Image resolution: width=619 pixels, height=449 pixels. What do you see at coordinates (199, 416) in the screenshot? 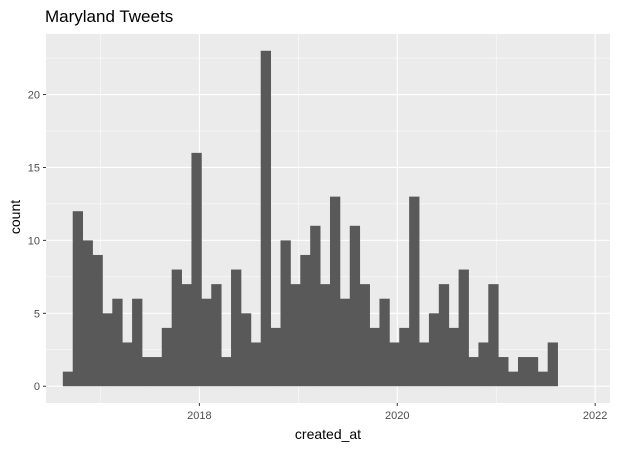
I see `x-tick-label: 2018` at bounding box center [199, 416].